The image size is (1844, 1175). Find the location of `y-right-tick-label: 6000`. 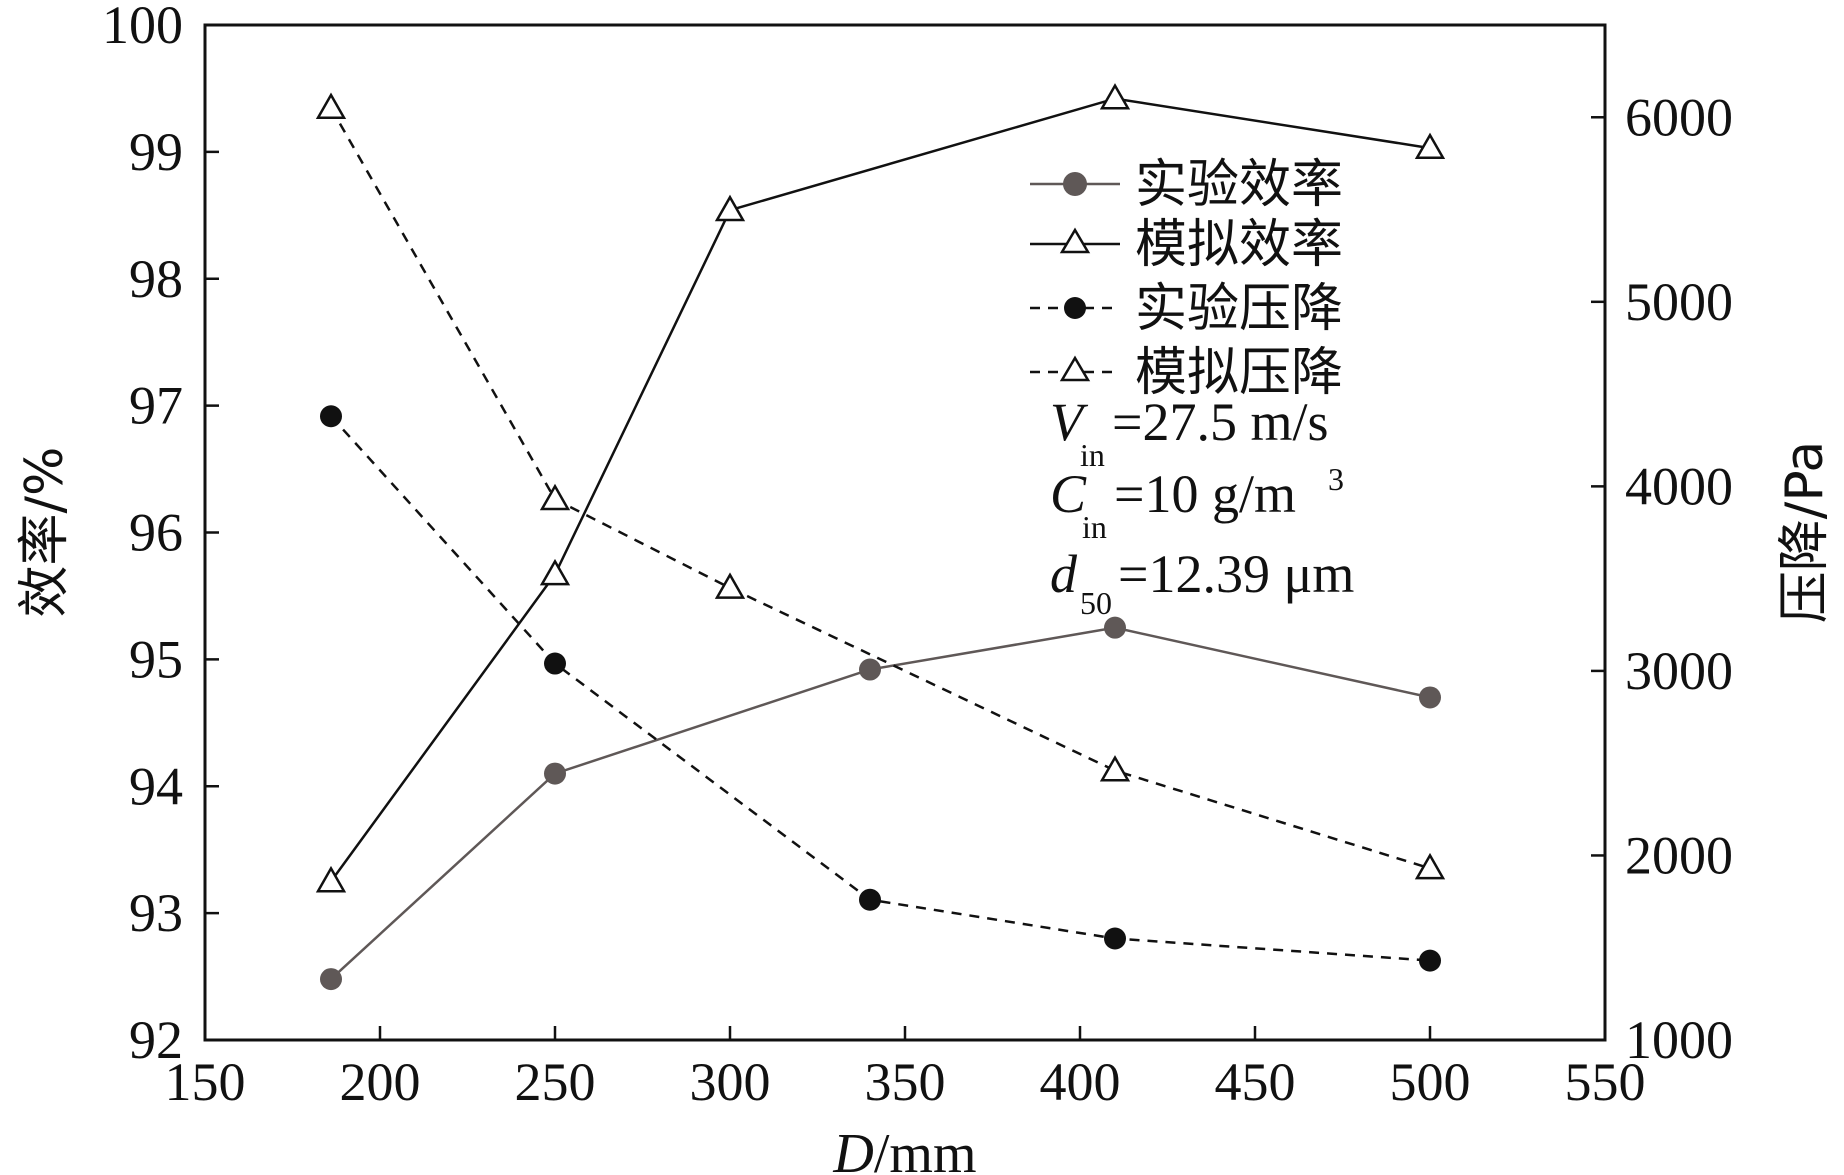

y-right-tick-label: 6000 is located at coordinates (1679, 117).